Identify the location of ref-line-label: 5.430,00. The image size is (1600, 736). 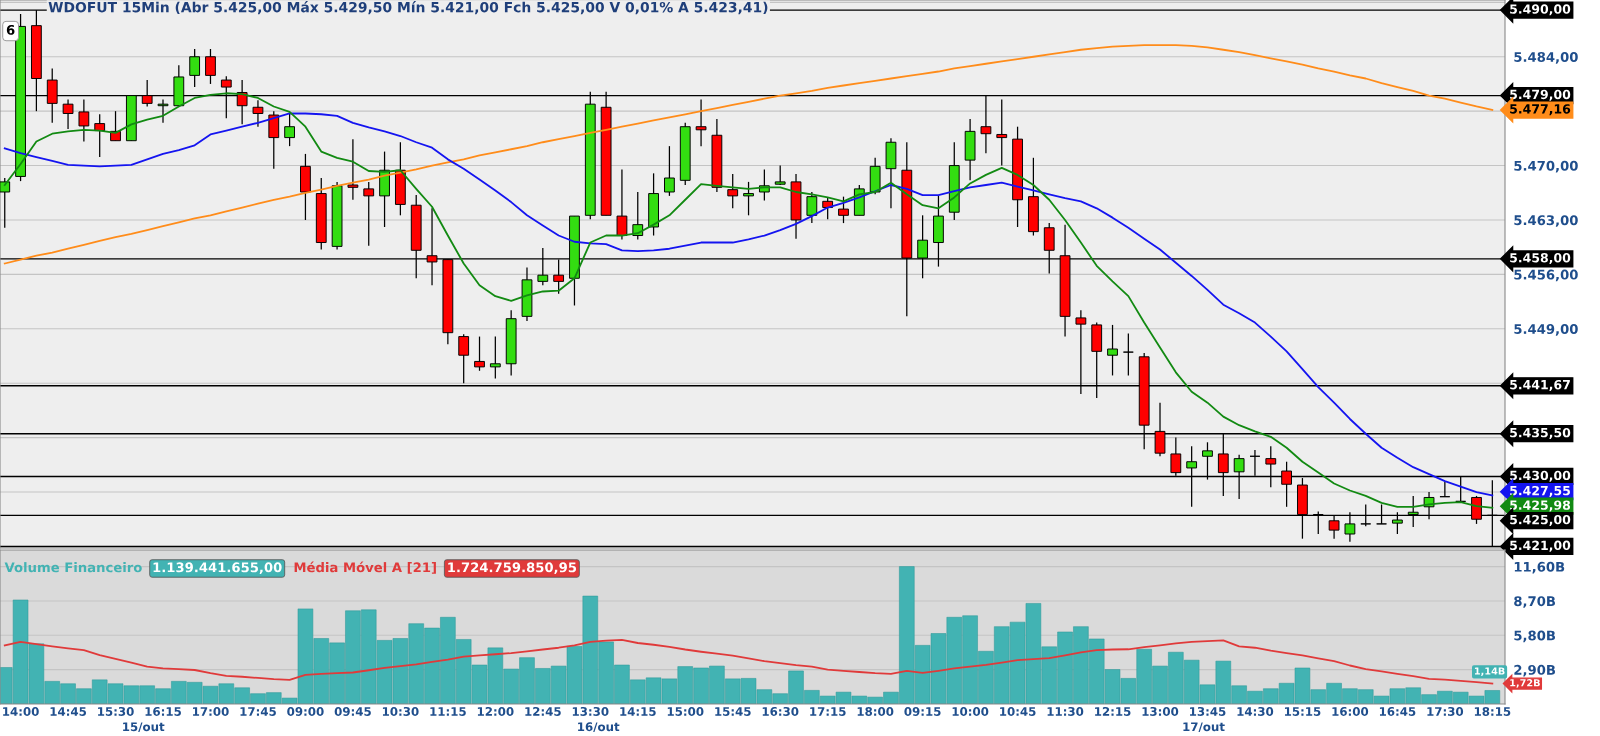
(1540, 476).